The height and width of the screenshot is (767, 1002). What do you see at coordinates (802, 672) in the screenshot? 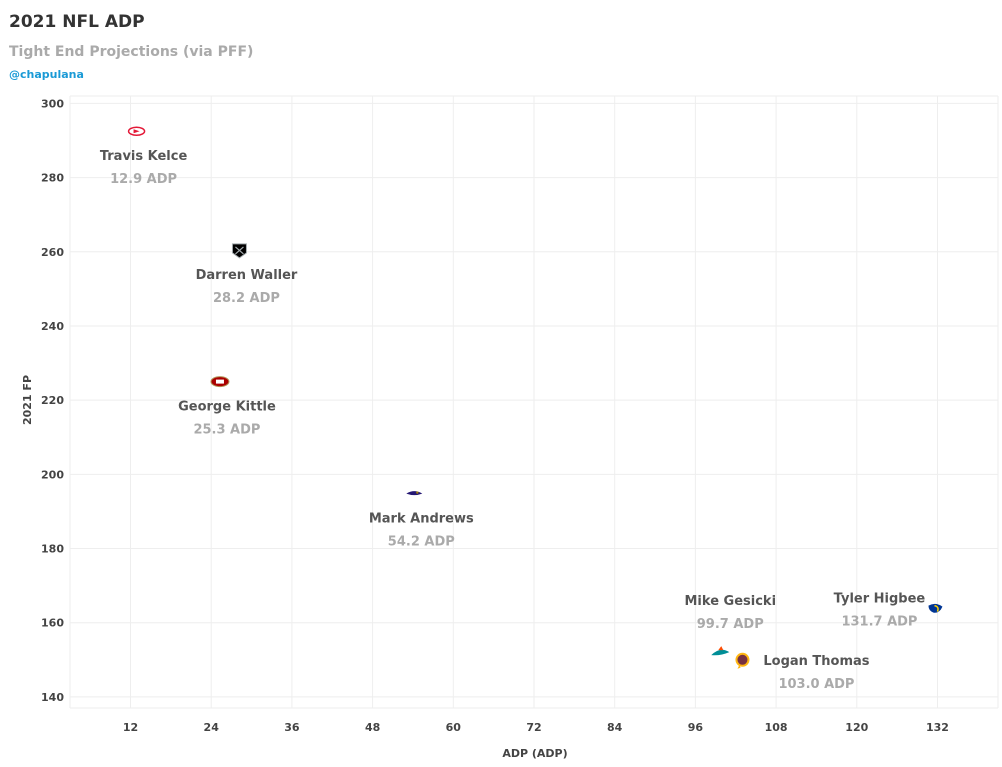
I see `data-point: Logan Thomas 103.0 ADP` at bounding box center [802, 672].